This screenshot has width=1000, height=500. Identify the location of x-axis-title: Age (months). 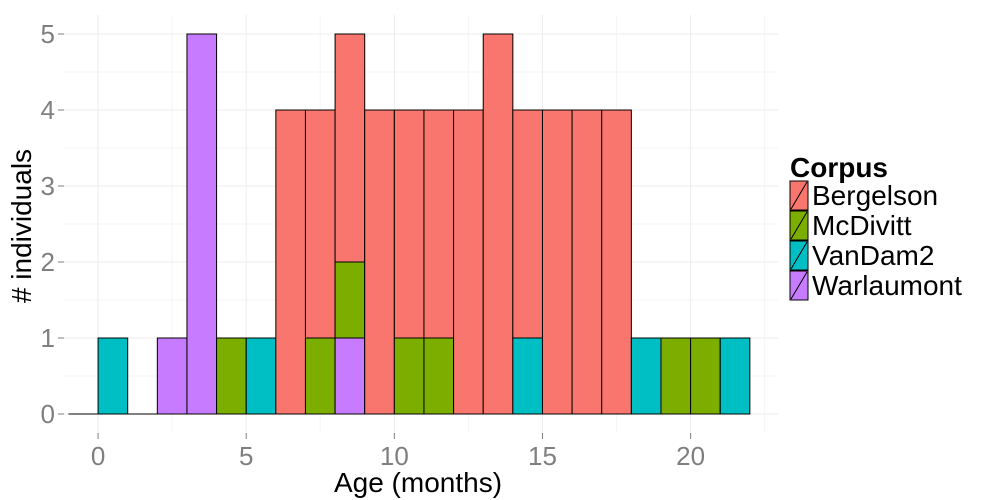
(418, 482).